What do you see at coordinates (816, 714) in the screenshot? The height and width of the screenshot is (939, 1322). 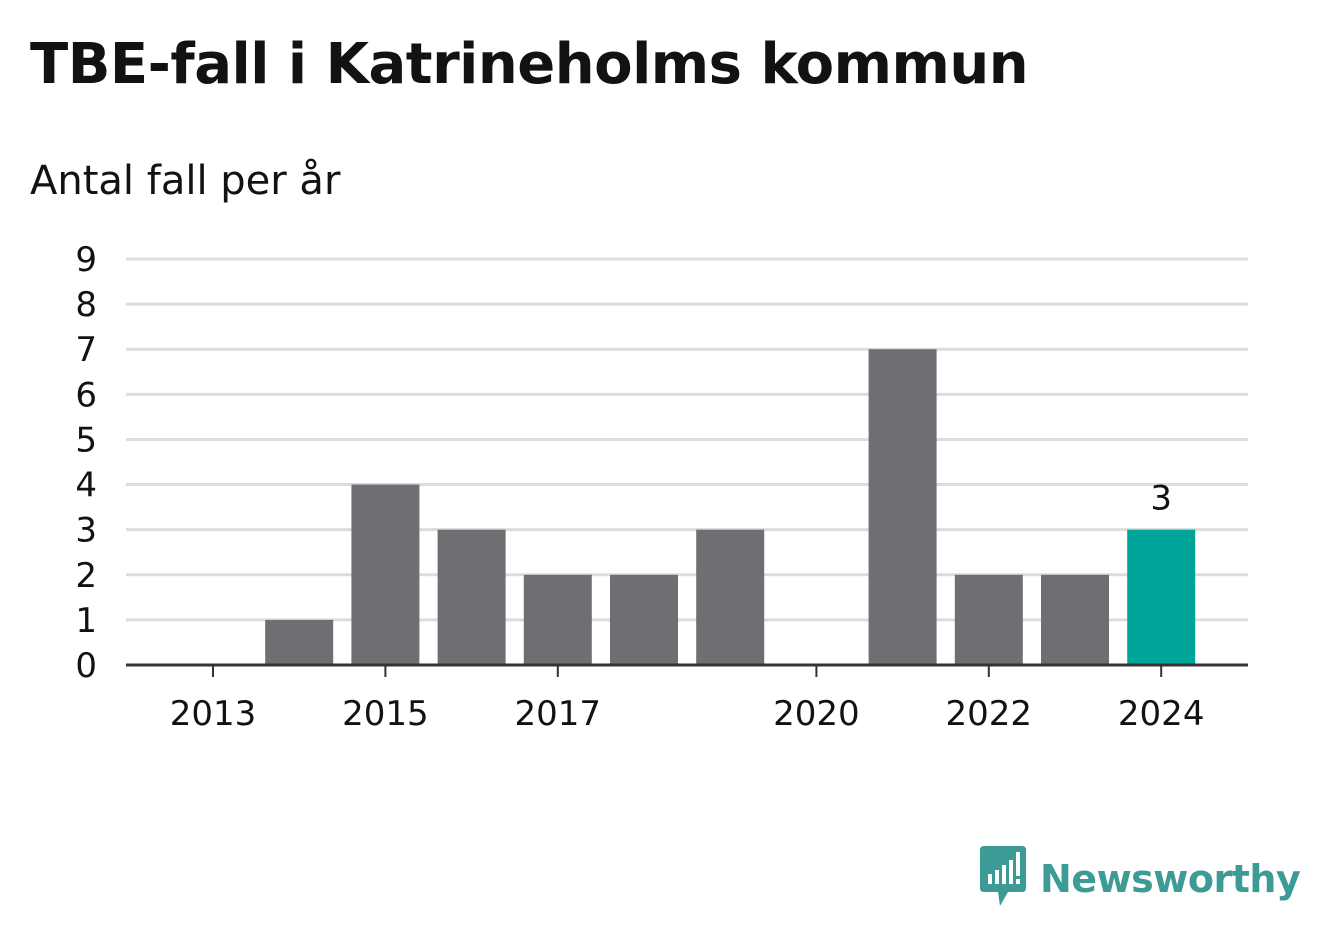 I see `x-tick-label: 2020` at bounding box center [816, 714].